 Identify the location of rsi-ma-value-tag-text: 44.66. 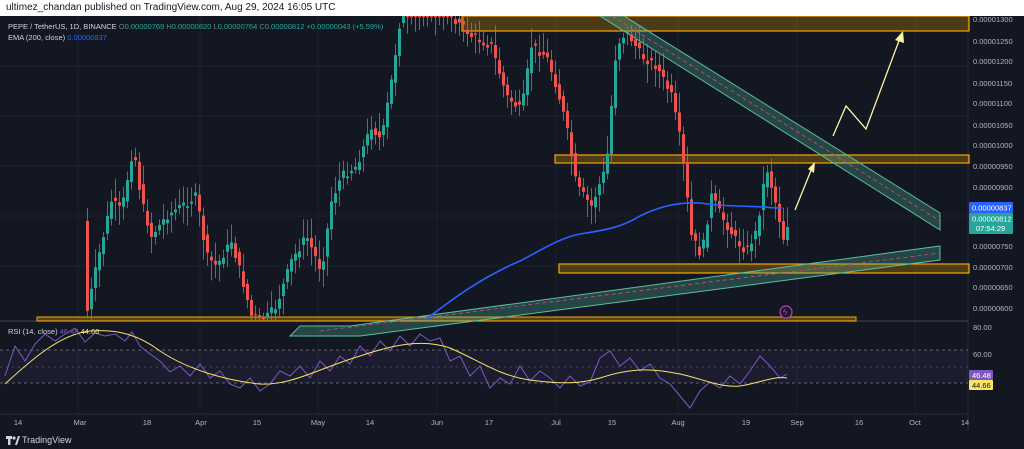
(981, 385).